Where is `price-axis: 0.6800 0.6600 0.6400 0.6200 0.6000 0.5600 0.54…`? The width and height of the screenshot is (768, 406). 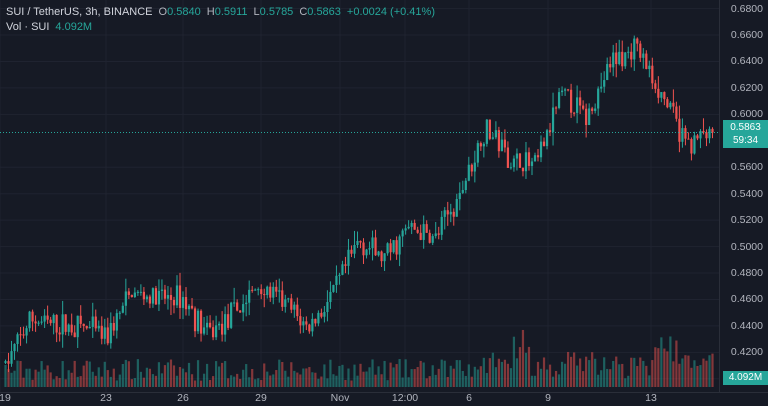
price-axis: 0.6800 0.6600 0.6400 0.6200 0.6000 0.5600 0.54… is located at coordinates (743, 196).